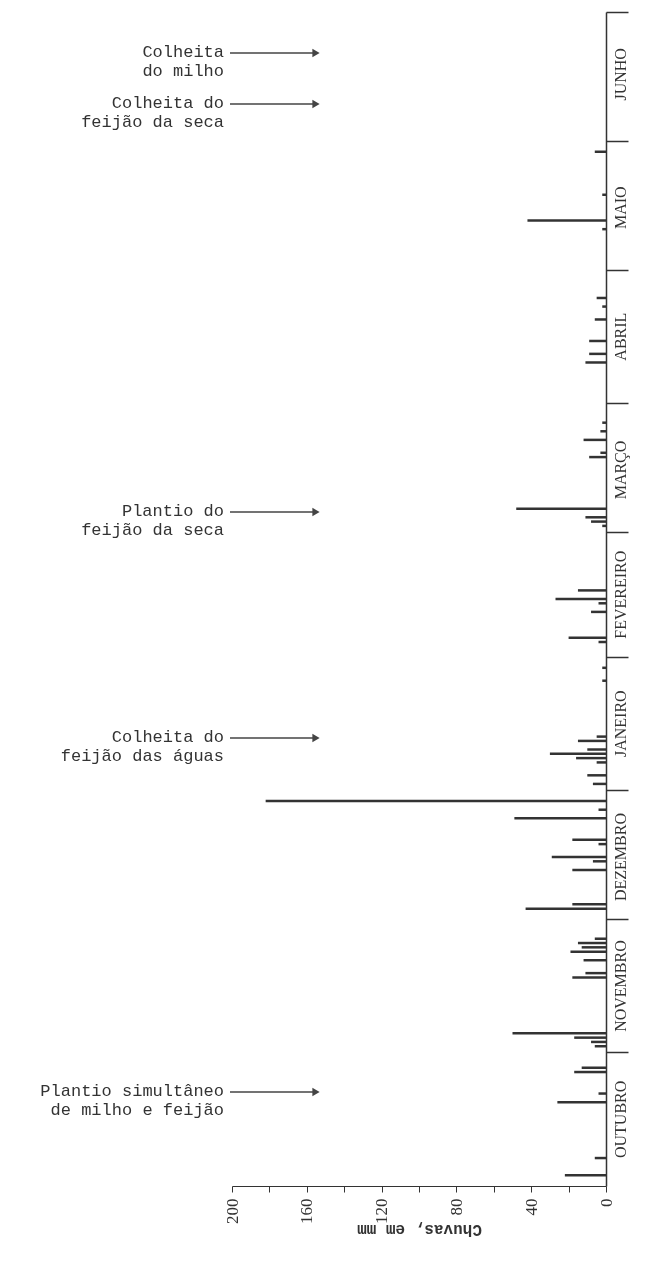 Image resolution: width=645 pixels, height=1285 pixels. What do you see at coordinates (152, 113) in the screenshot?
I see `text: Colheita do feijão da seca` at bounding box center [152, 113].